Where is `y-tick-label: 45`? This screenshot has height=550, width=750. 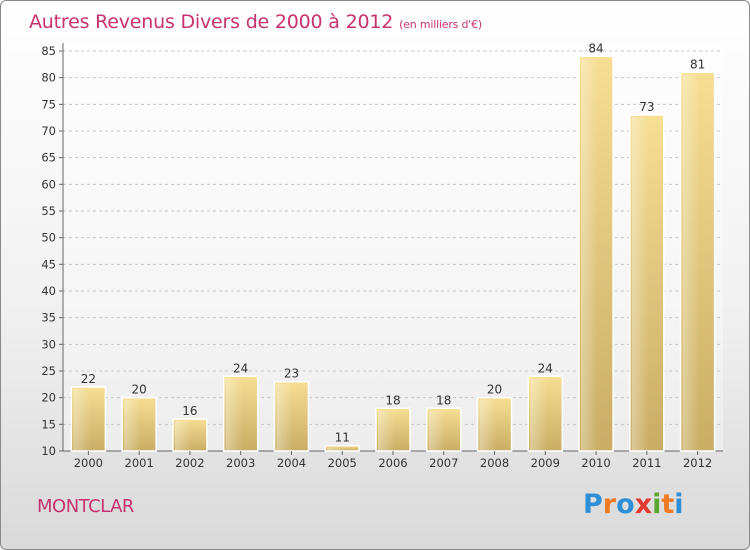
y-tick-label: 45 is located at coordinates (48, 264).